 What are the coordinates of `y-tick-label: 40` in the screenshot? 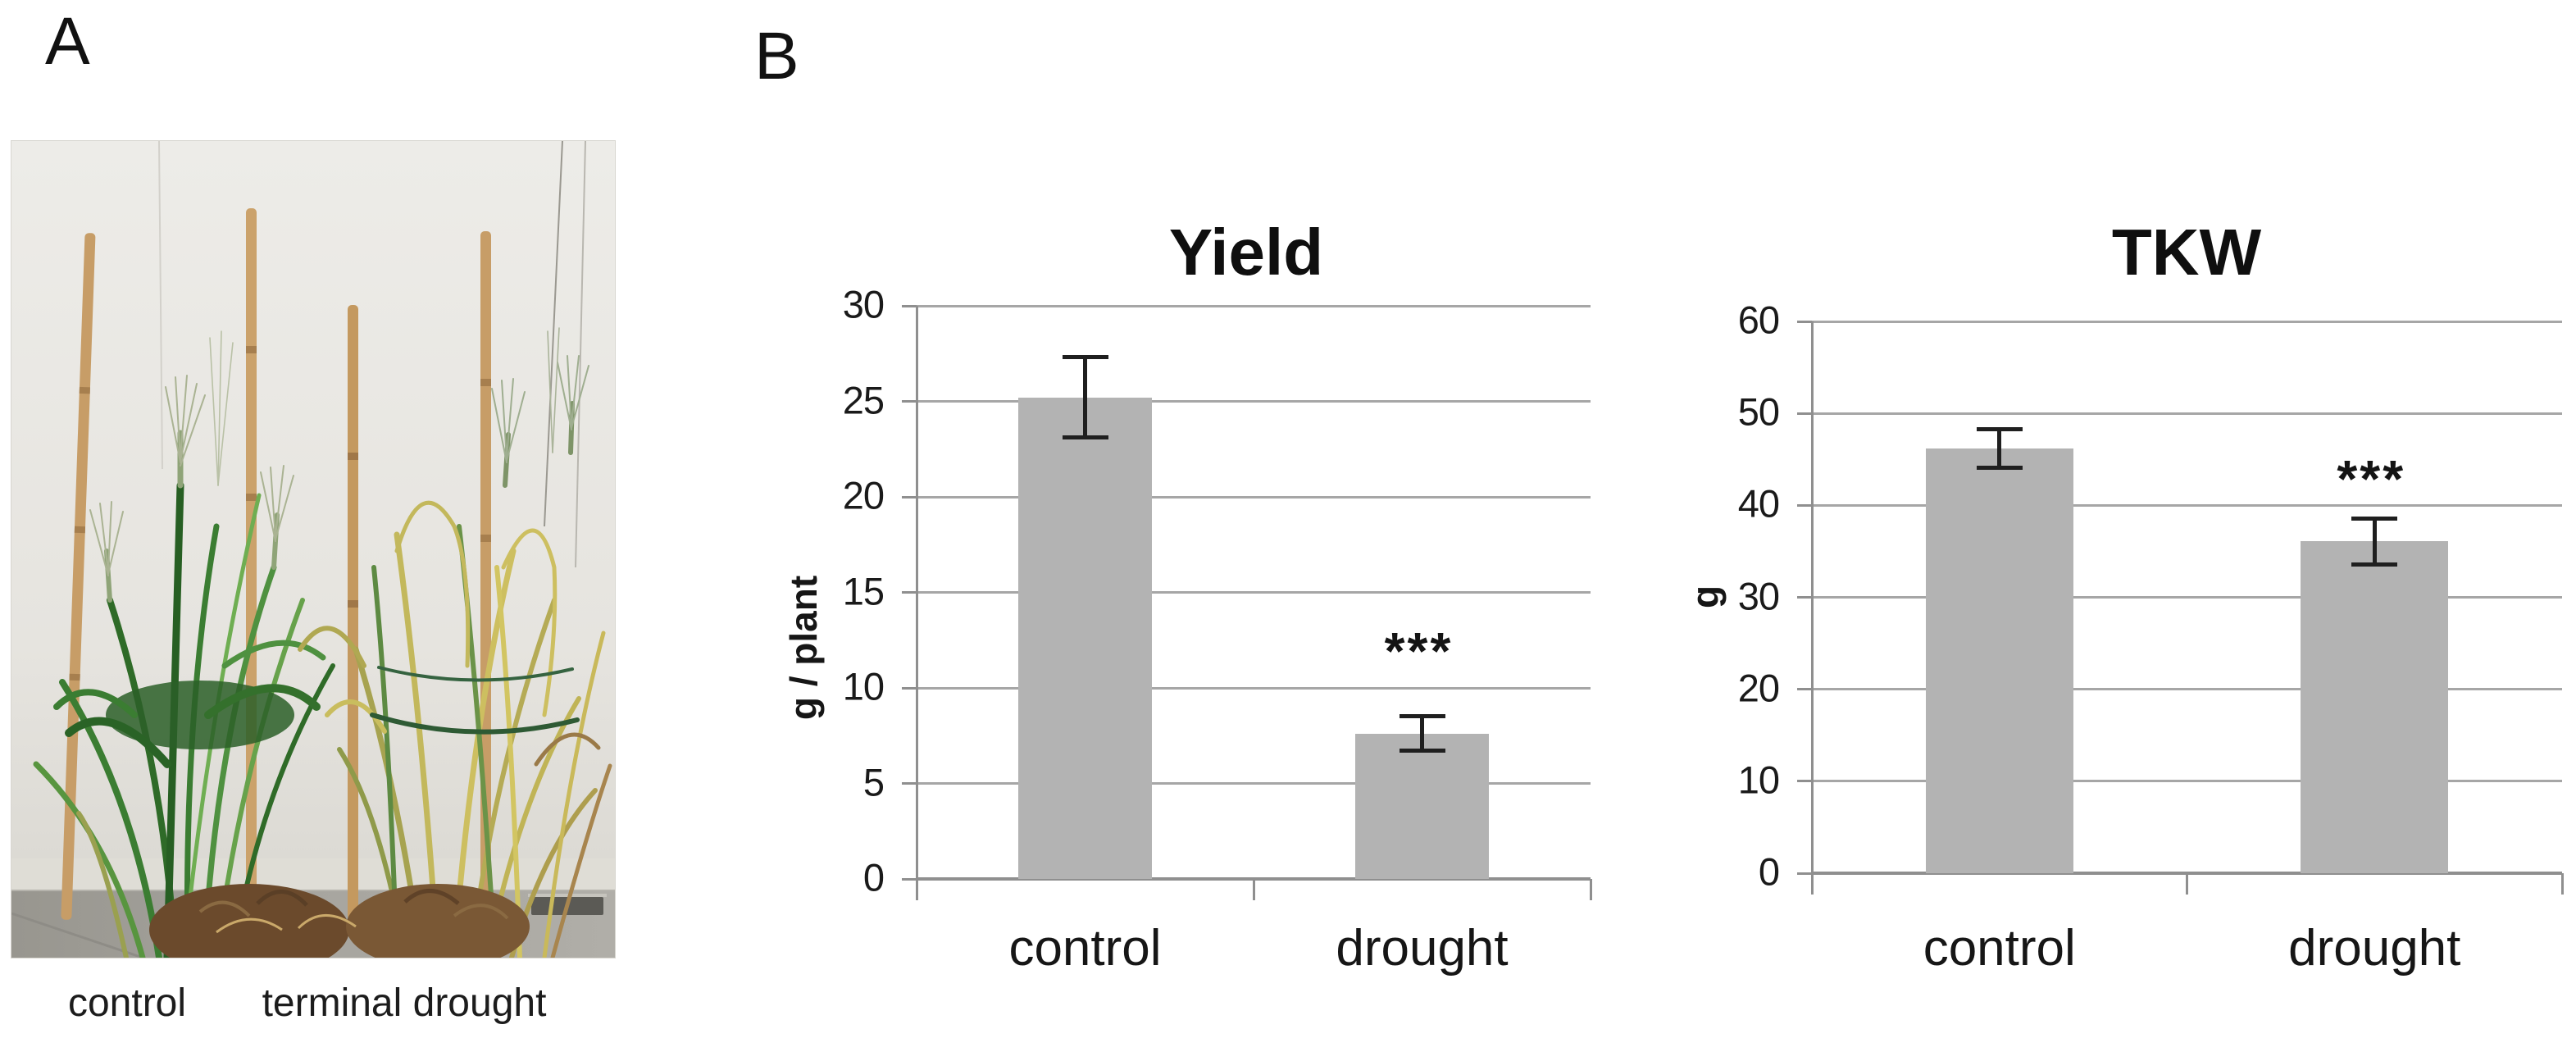 It's located at (1758, 504).